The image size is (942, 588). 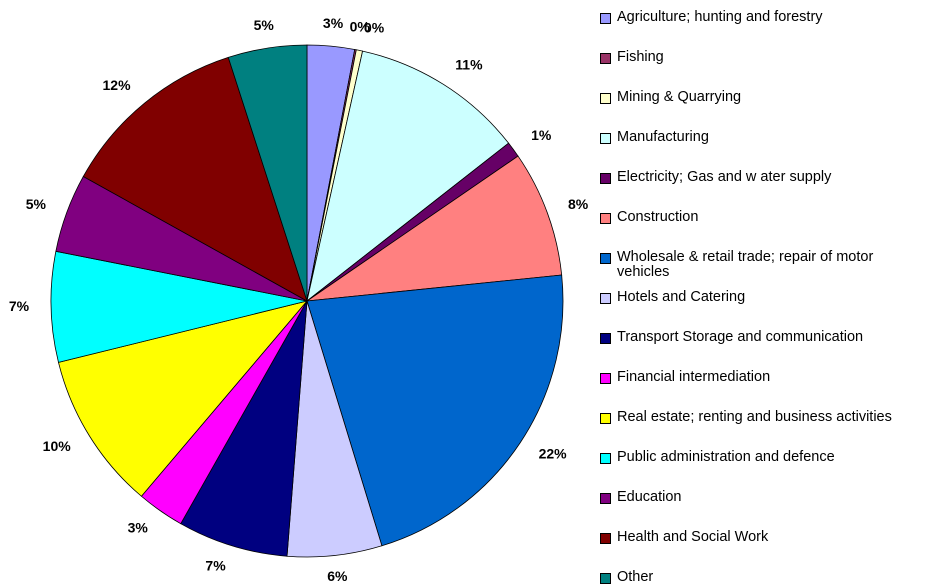 What do you see at coordinates (469, 65) in the screenshot?
I see `data-label: 11%` at bounding box center [469, 65].